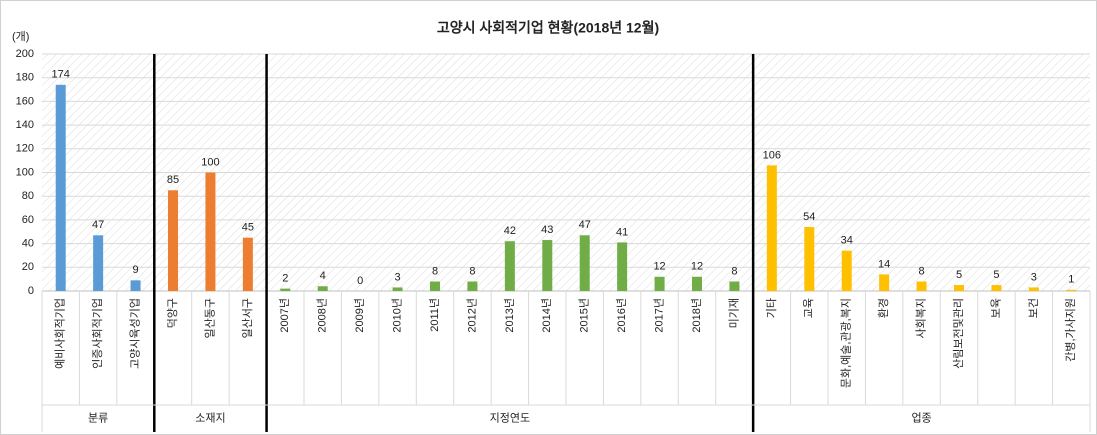 This screenshot has width=1097, height=435. Describe the element at coordinates (509, 315) in the screenshot. I see `x-tick-label: 2013년` at that location.